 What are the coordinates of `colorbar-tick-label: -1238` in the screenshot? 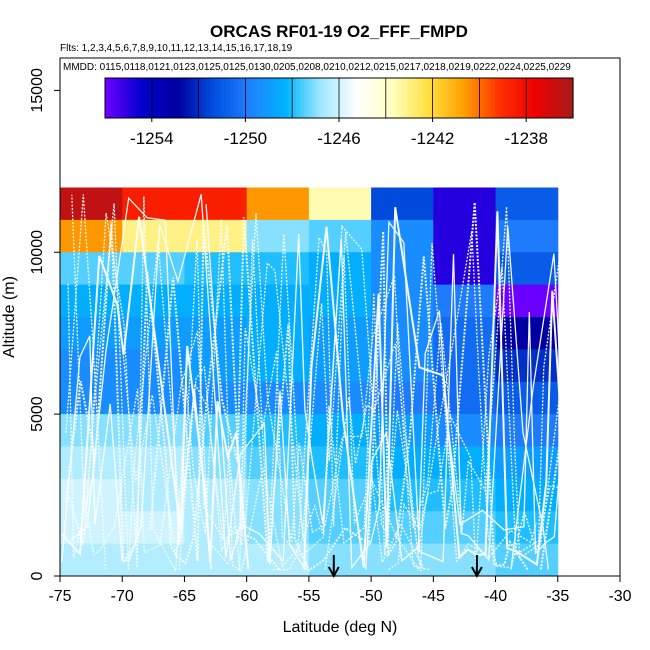 It's located at (525, 138).